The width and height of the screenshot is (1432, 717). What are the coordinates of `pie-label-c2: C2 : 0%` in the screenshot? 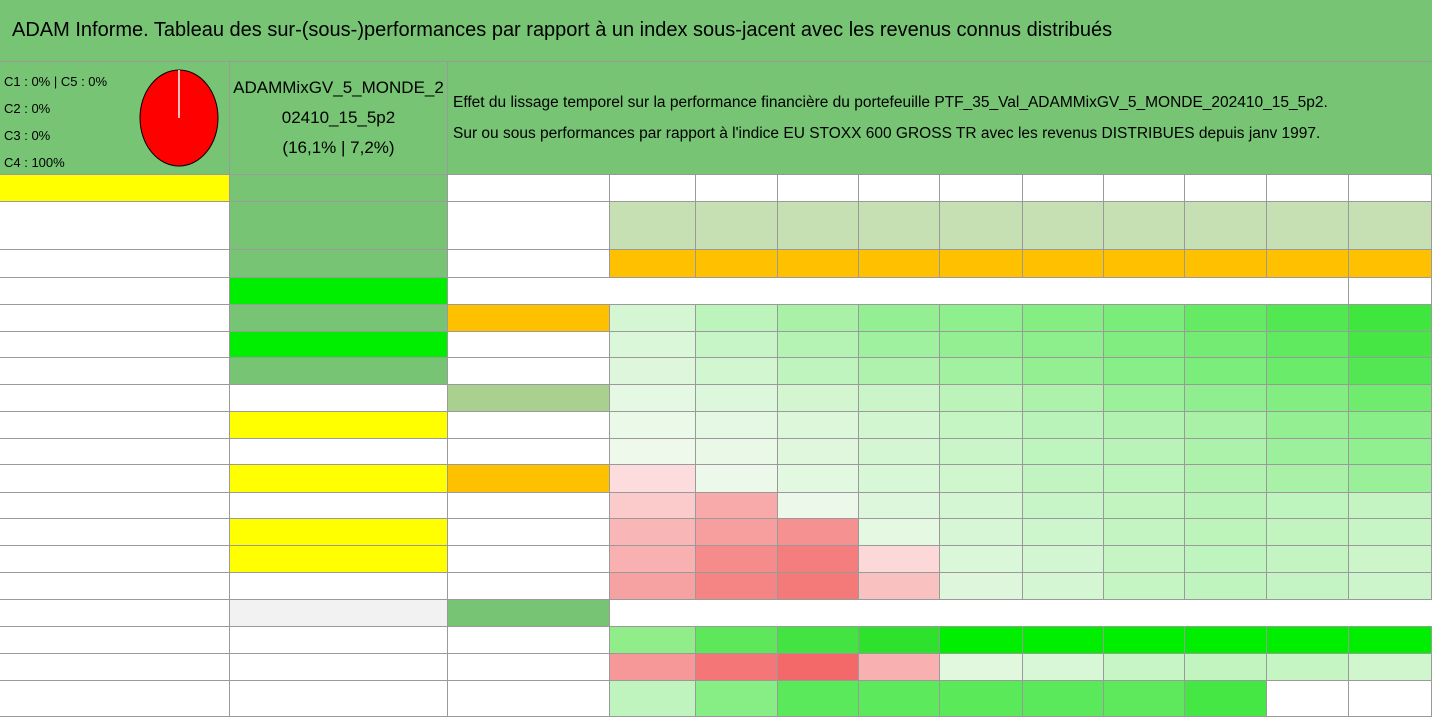 It's located at (27, 108).